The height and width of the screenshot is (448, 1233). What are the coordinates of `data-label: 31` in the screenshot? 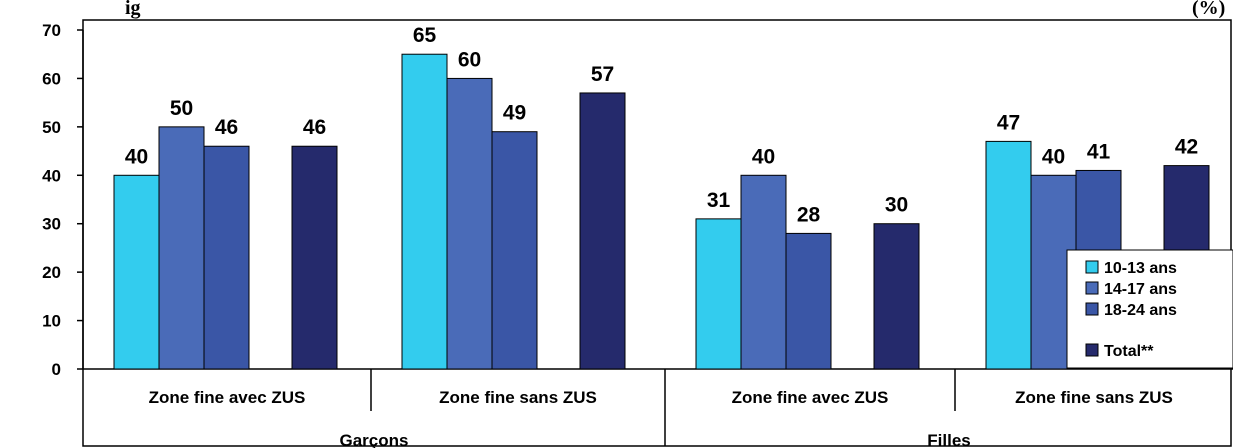 It's located at (719, 200).